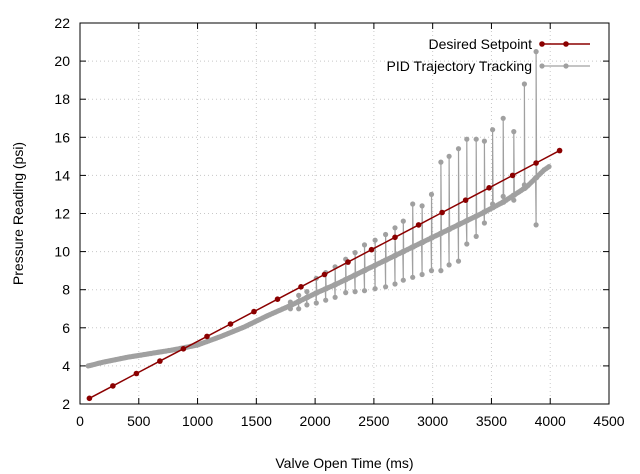  What do you see at coordinates (66, 404) in the screenshot?
I see `y-tick-label: 2` at bounding box center [66, 404].